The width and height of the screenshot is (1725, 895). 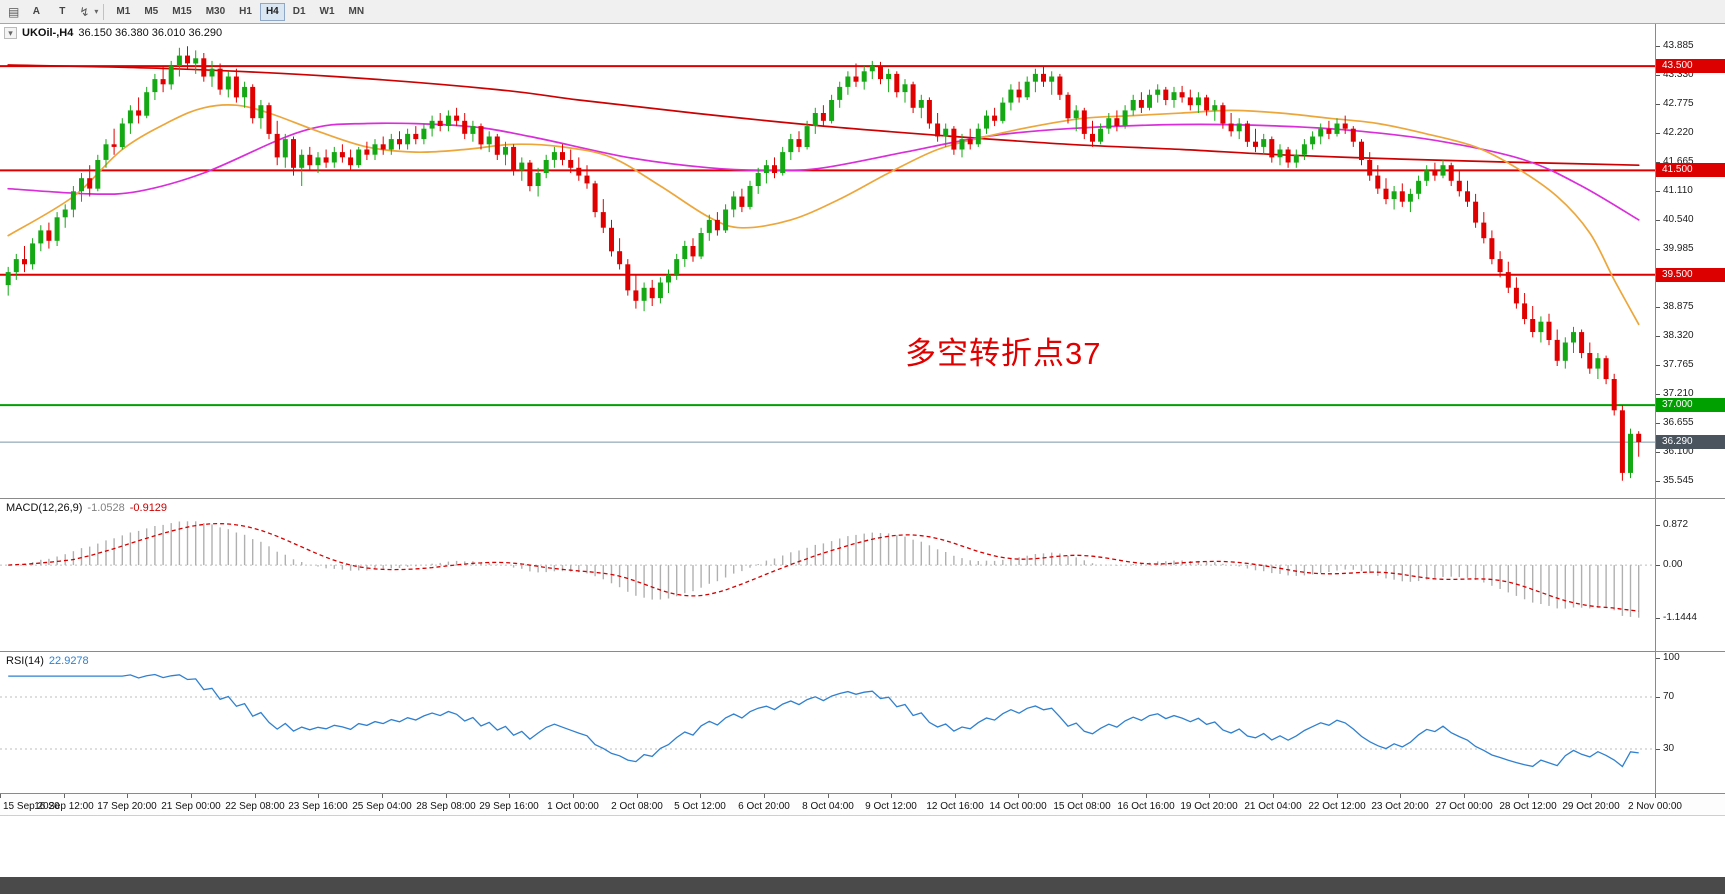 What do you see at coordinates (1673, 564) in the screenshot?
I see `macd-axis-label: 0.00` at bounding box center [1673, 564].